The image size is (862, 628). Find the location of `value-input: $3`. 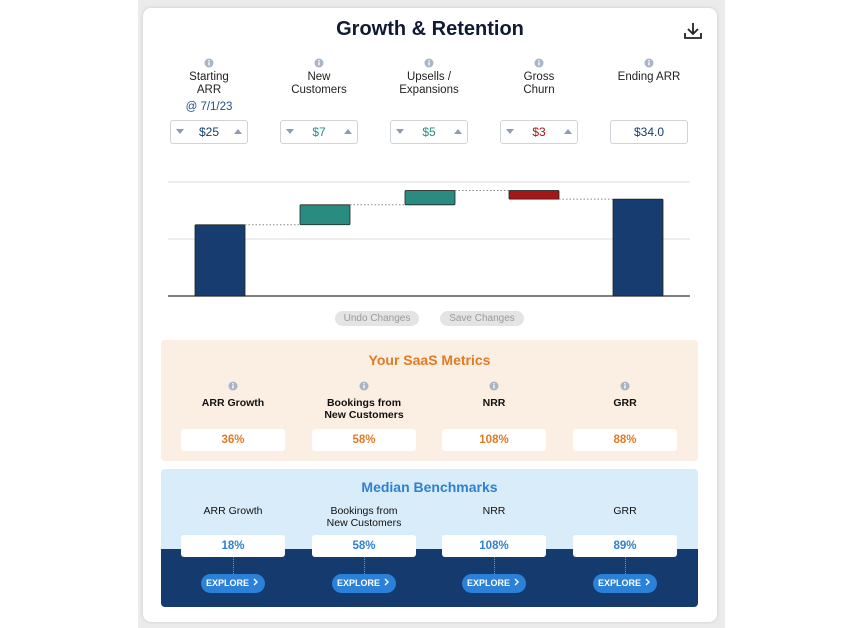

value-input: $3 is located at coordinates (539, 132).